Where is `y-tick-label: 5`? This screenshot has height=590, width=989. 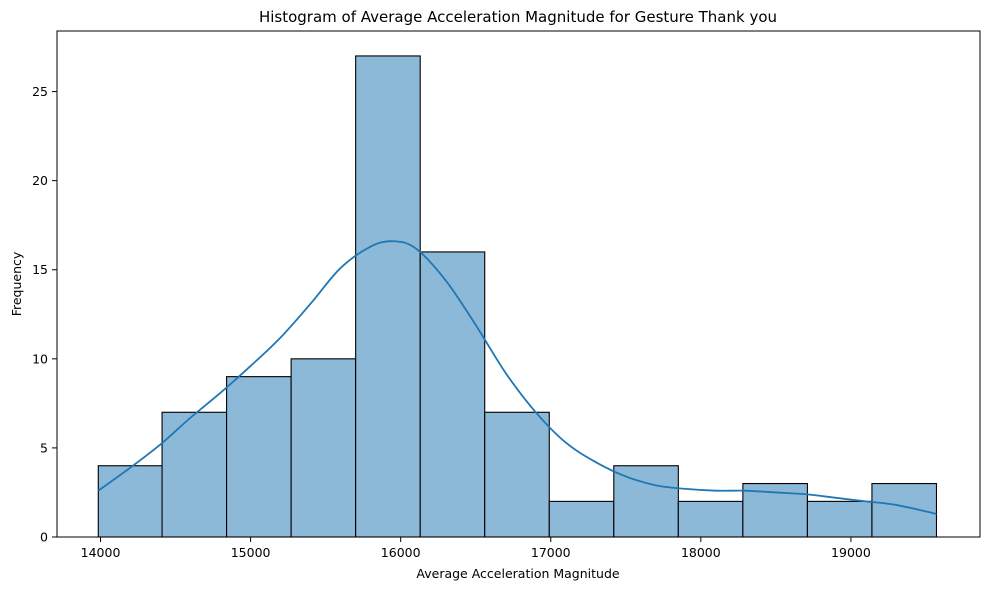
y-tick-label: 5 is located at coordinates (44, 447).